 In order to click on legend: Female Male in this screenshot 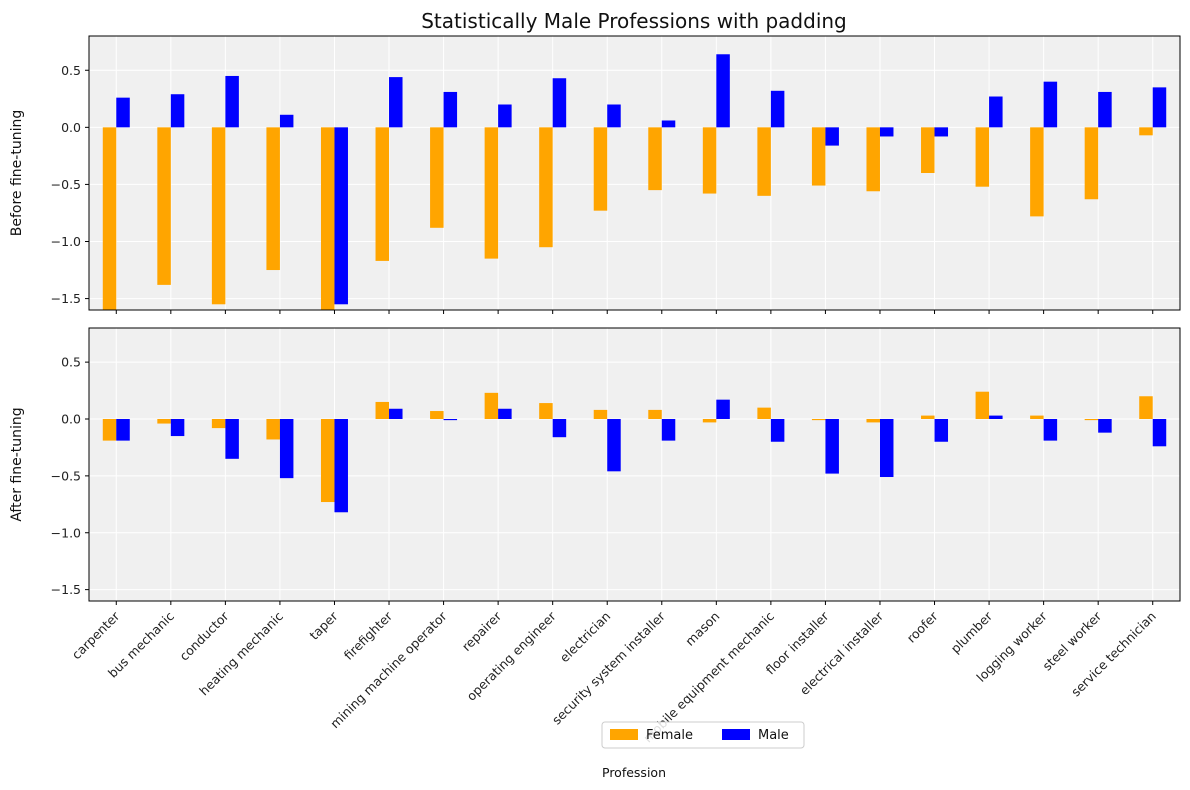, I will do `click(703, 735)`.